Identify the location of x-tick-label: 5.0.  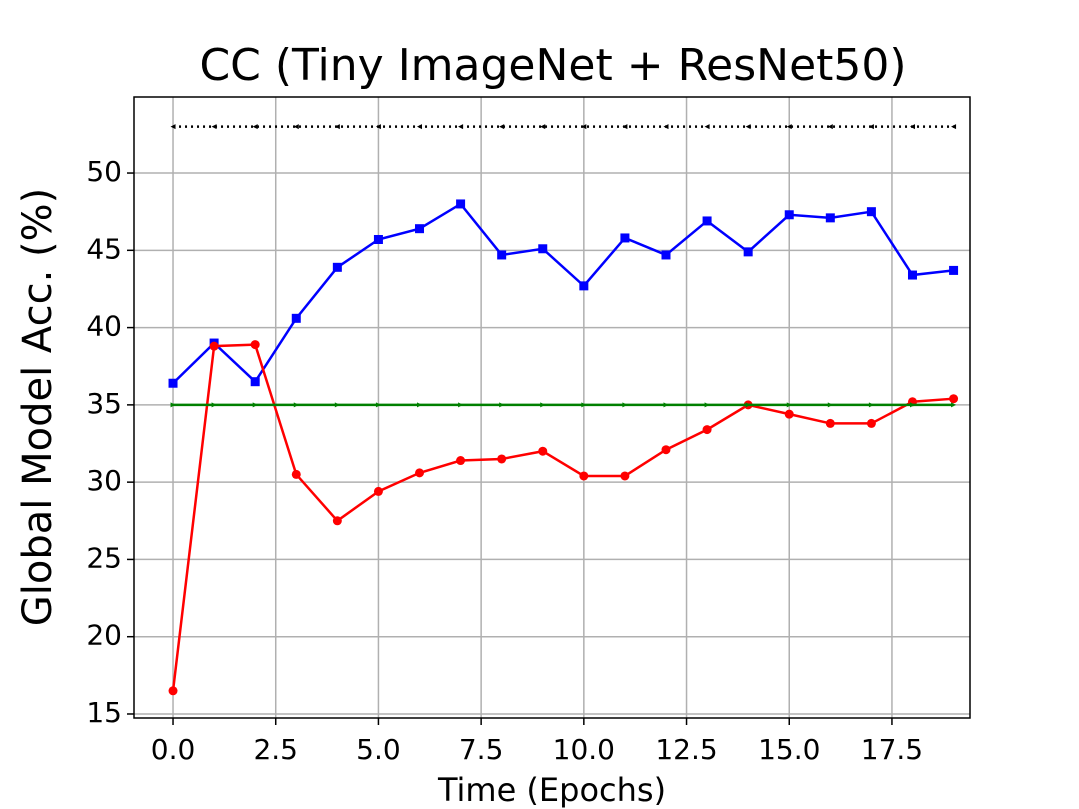
(378, 749).